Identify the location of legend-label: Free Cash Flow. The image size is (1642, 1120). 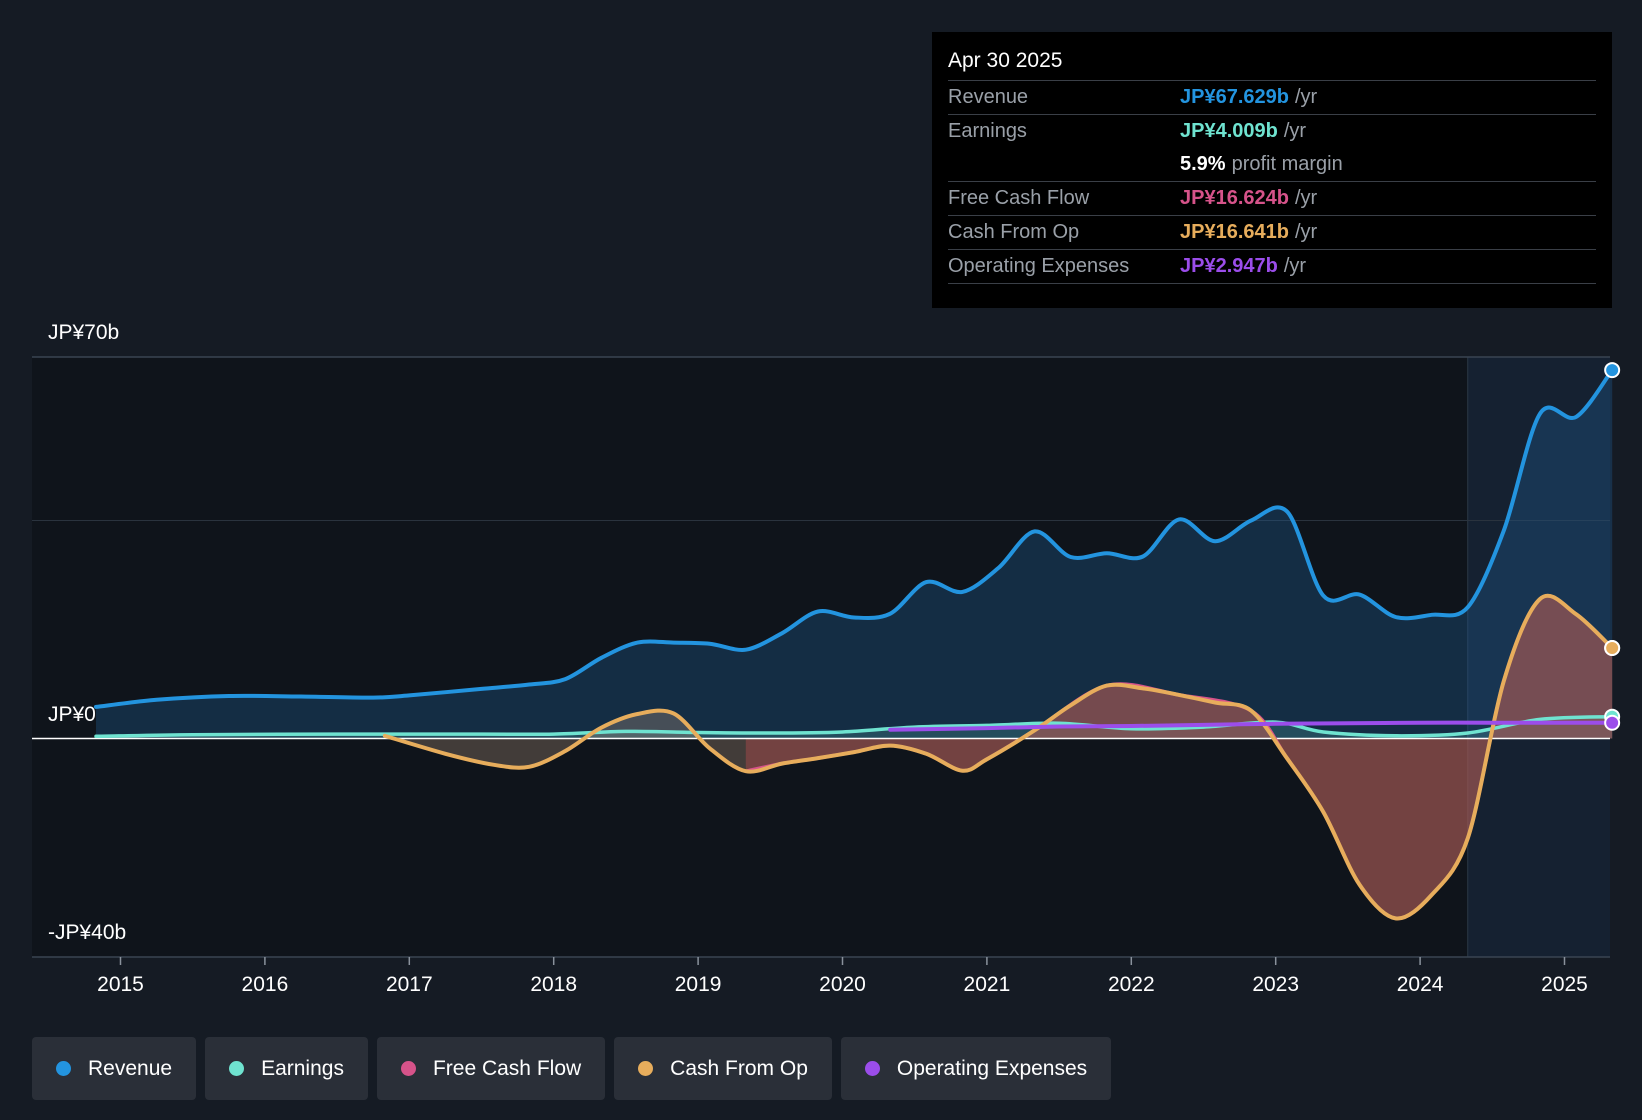
(507, 1068).